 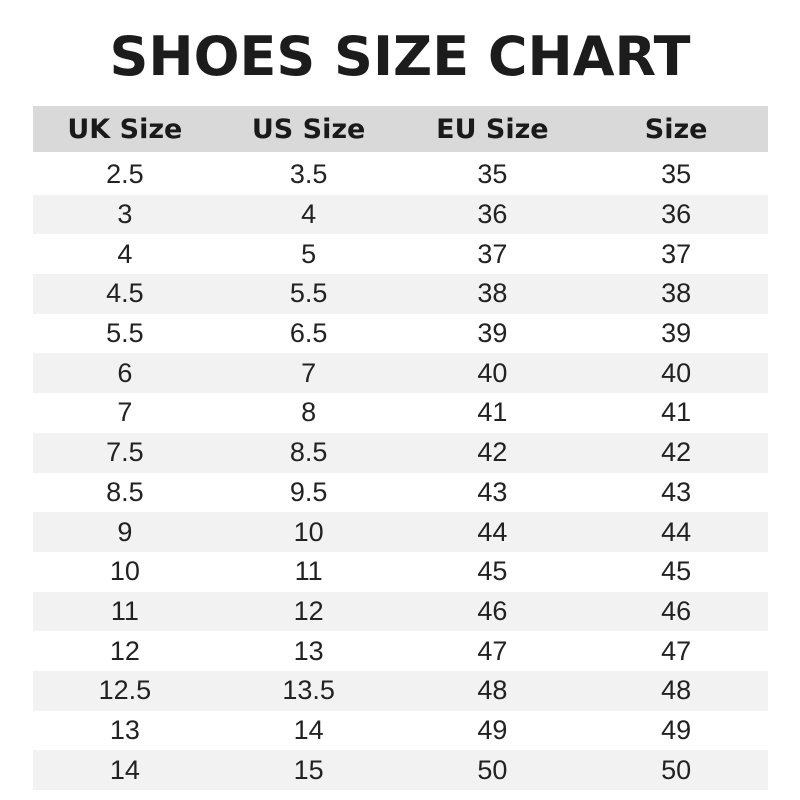 I want to click on table-row: 7 8 41 41, so click(x=400, y=413).